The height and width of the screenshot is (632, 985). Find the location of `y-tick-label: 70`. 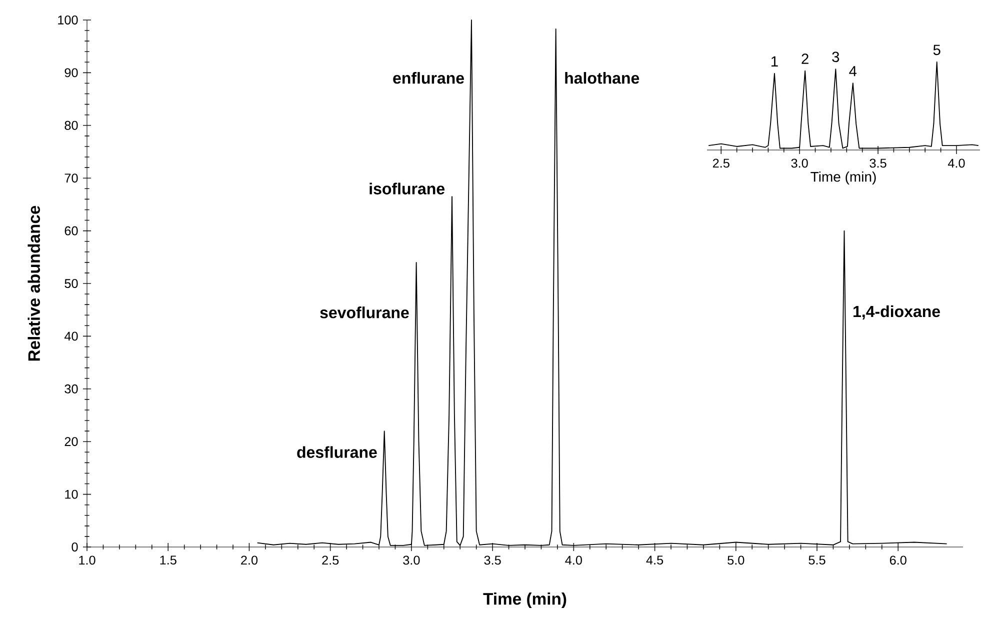

y-tick-label: 70 is located at coordinates (71, 178).